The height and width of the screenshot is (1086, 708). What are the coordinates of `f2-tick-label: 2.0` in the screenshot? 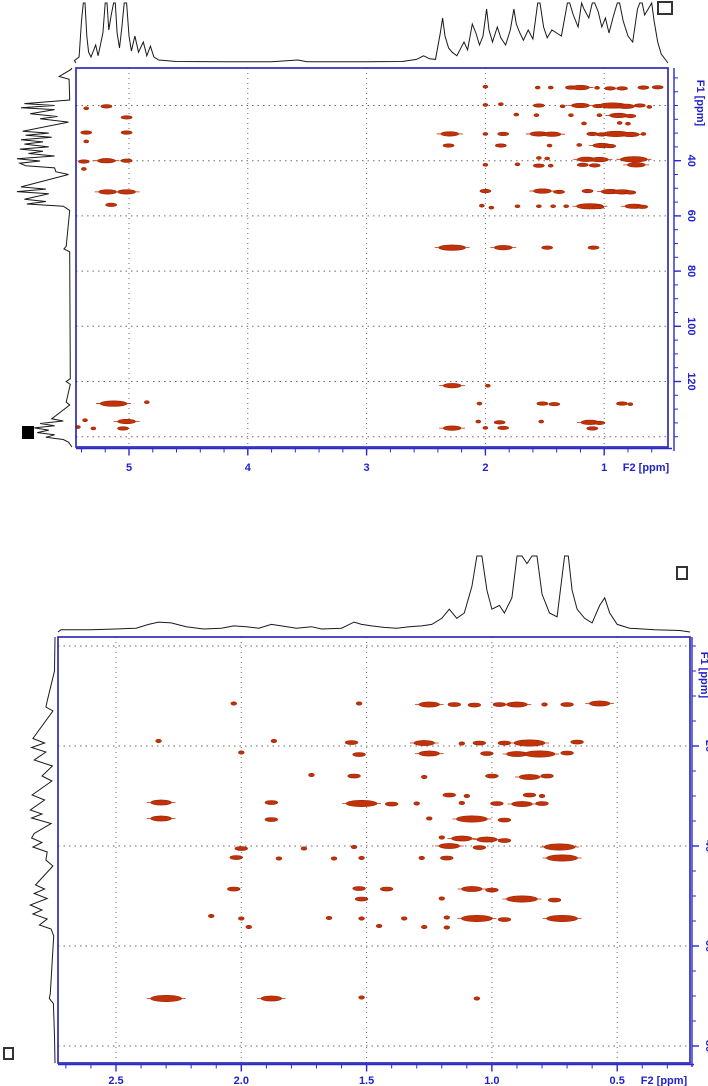 It's located at (241, 1080).